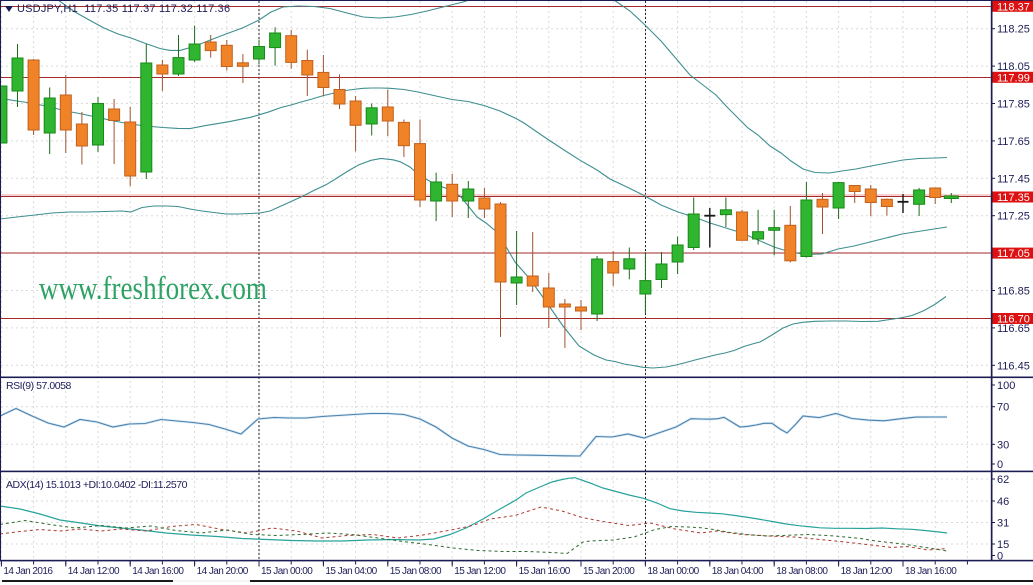 The height and width of the screenshot is (585, 1033). What do you see at coordinates (153, 287) in the screenshot?
I see `svg-text: www.freshforex.com` at bounding box center [153, 287].